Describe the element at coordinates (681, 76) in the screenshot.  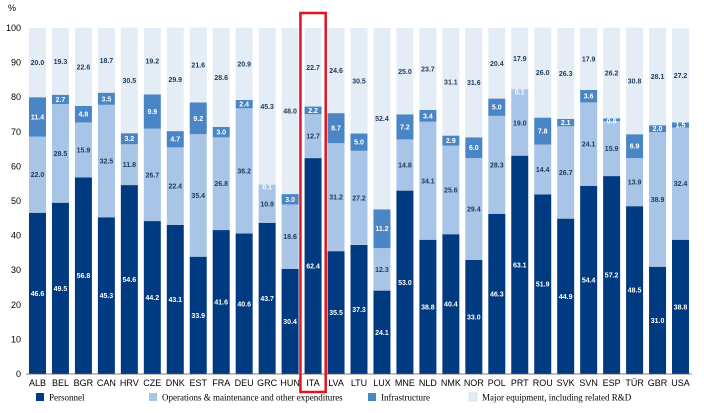
I see `data-label: 27.2` at that location.